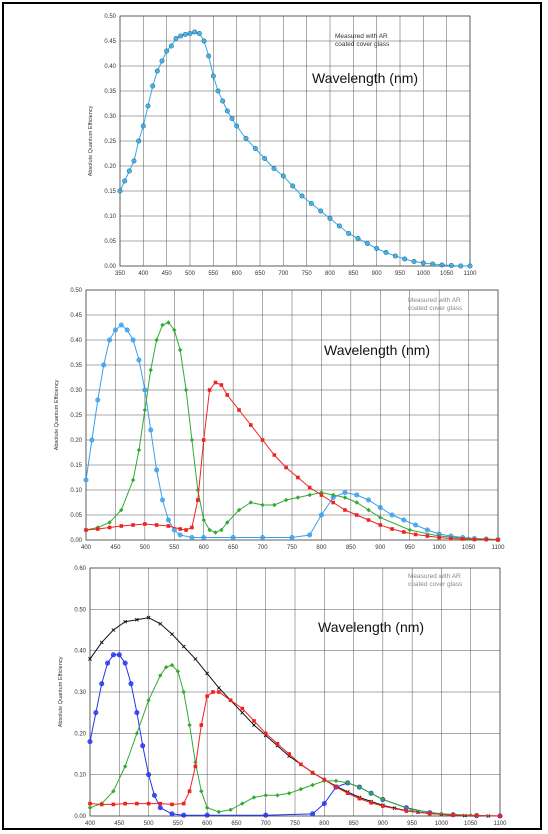  What do you see at coordinates (76, 441) in the screenshot?
I see `y-tick-label: 0.20` at bounding box center [76, 441].